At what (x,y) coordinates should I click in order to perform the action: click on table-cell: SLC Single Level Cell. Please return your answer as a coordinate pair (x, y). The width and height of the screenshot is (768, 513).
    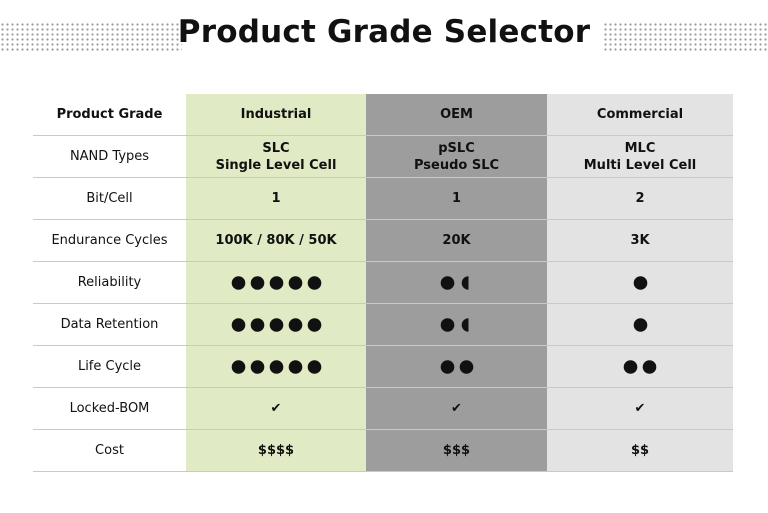
    Looking at the image, I should click on (276, 157).